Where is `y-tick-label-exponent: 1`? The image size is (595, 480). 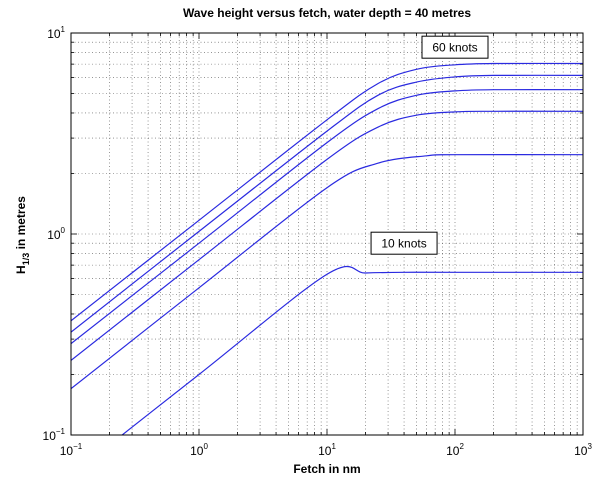
y-tick-label-exponent: 1 is located at coordinates (63, 29).